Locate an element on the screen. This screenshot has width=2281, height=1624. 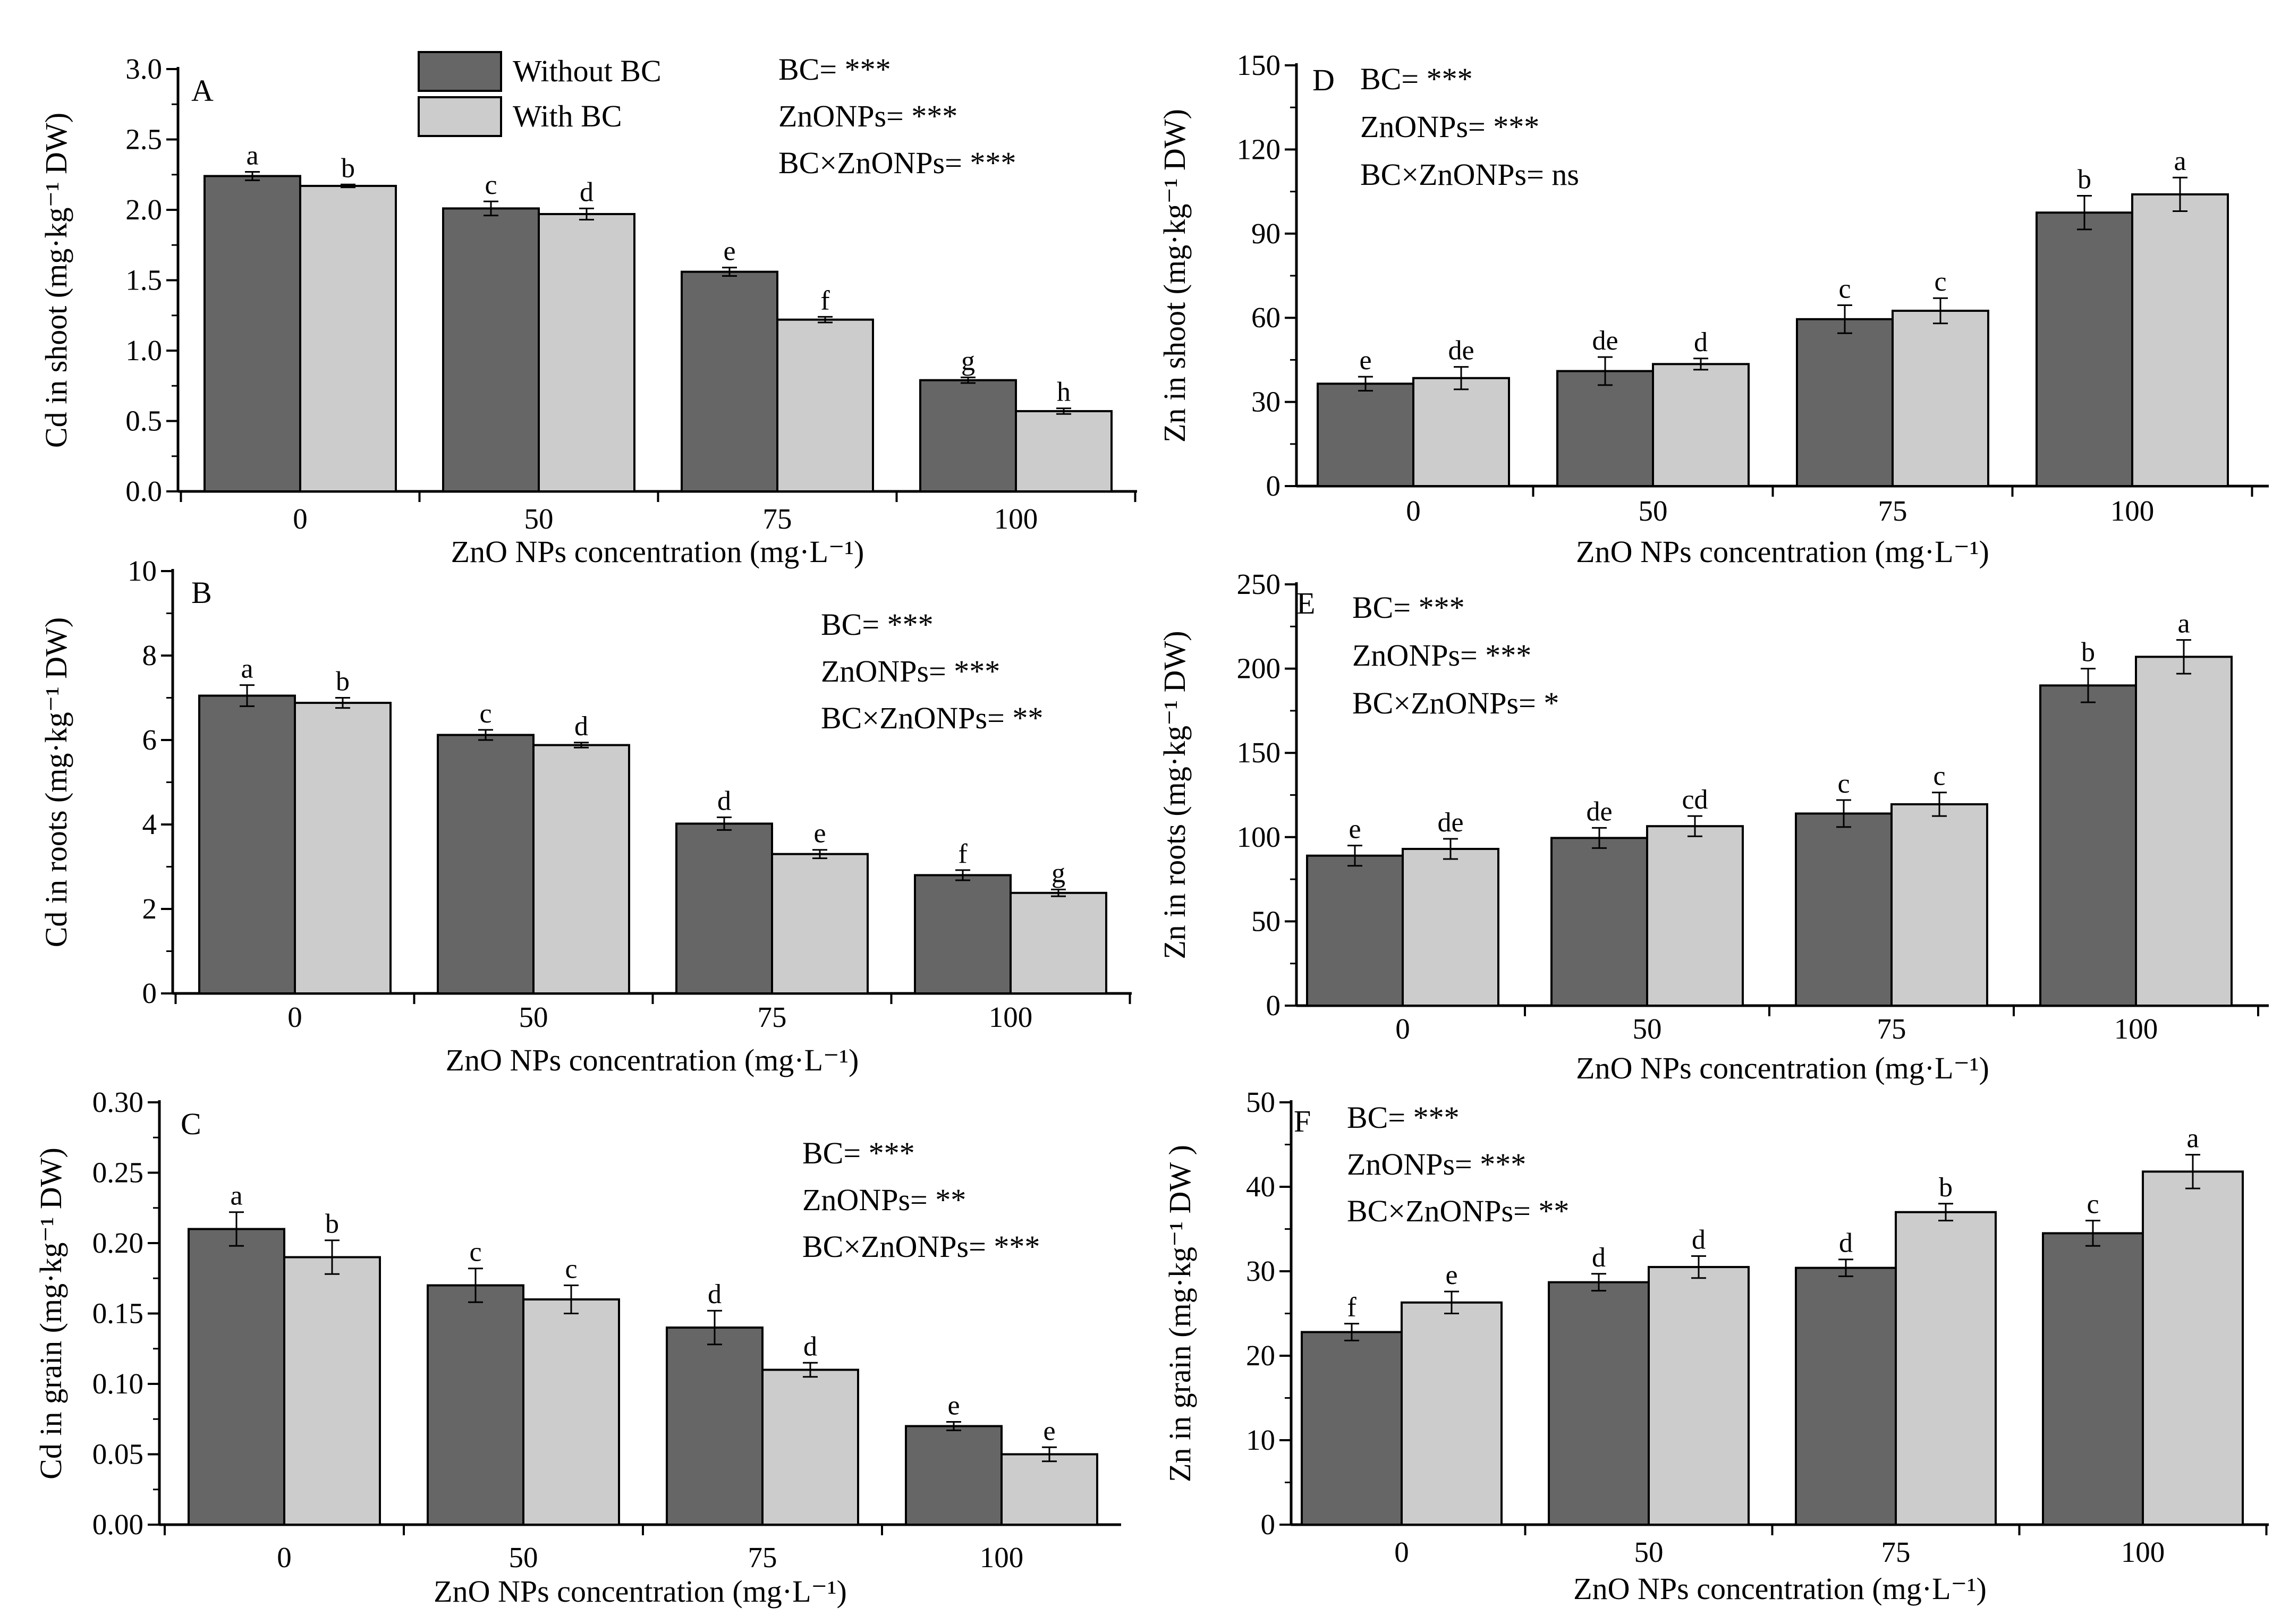
x-tick-label-c: 75 is located at coordinates (762, 1557).